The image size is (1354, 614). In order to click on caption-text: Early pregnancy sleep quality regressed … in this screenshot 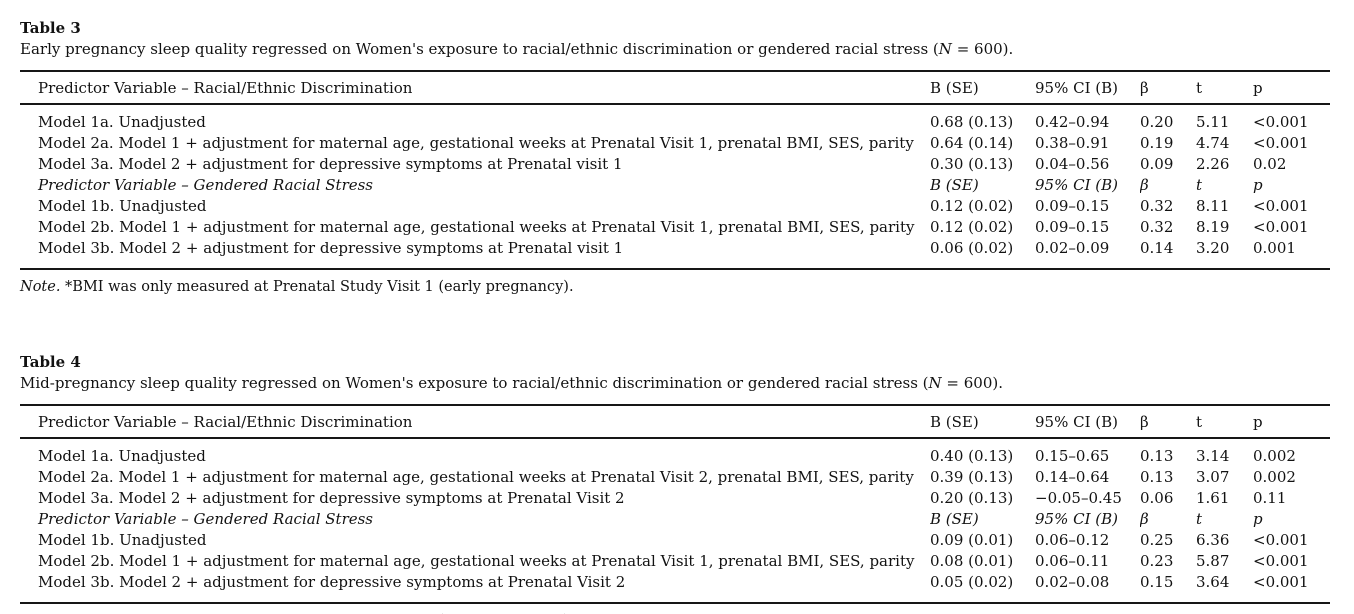, I will do `click(479, 49)`.